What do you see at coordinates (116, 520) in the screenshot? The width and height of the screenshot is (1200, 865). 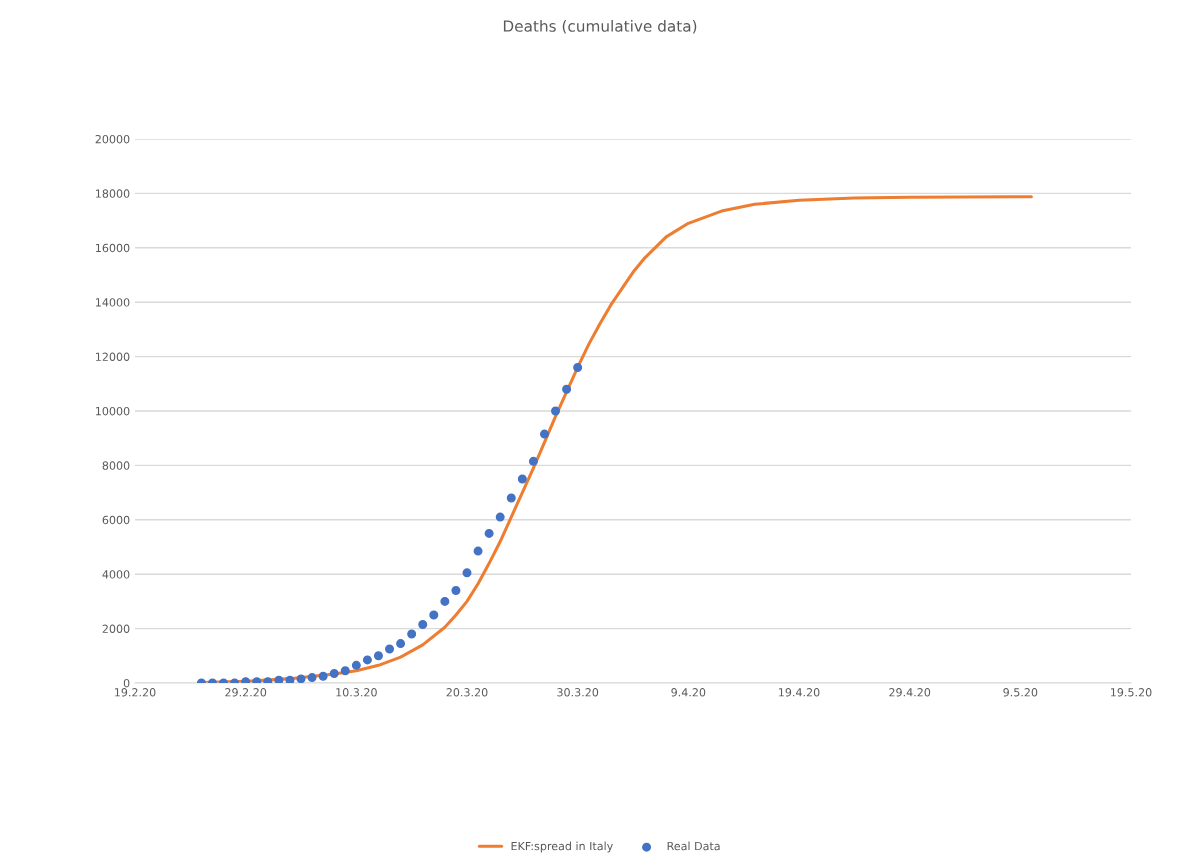 I see `y-tick-label: 6000` at bounding box center [116, 520].